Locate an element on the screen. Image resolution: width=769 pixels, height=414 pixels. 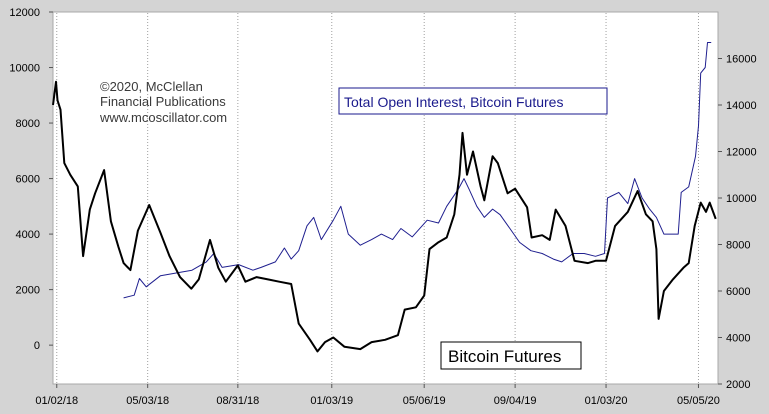
right-tick-label: 14000 is located at coordinates (741, 106).